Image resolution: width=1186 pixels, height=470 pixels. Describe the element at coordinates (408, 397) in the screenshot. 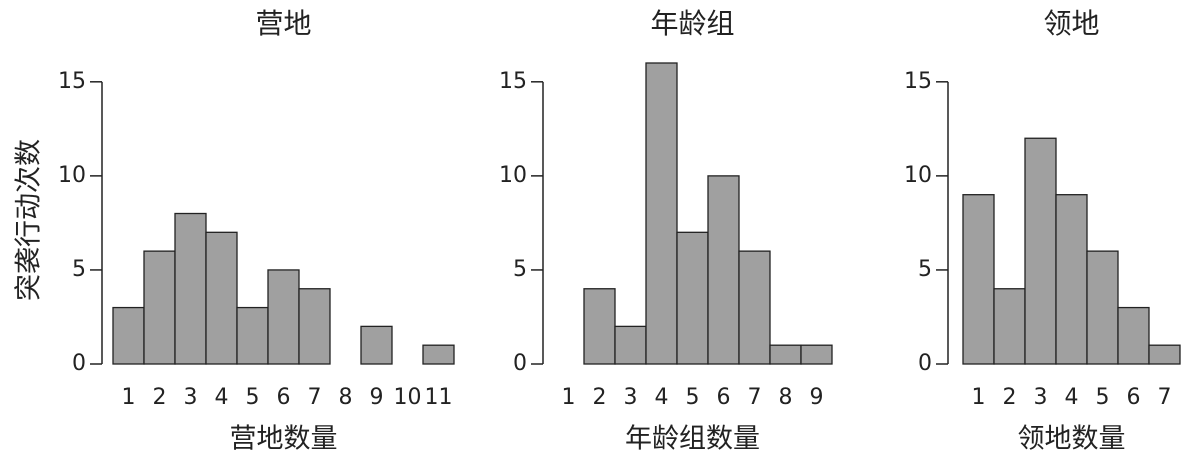

I see `x-tick-label: 10` at that location.